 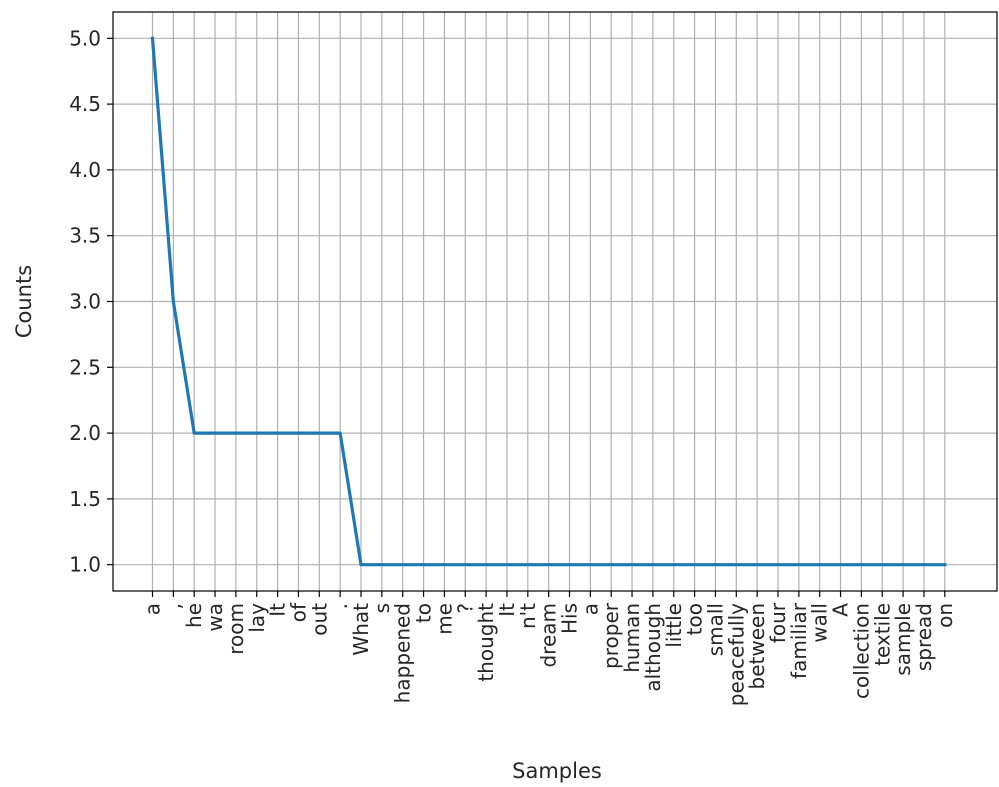 What do you see at coordinates (85, 170) in the screenshot?
I see `y-tick-label: 4.0` at bounding box center [85, 170].